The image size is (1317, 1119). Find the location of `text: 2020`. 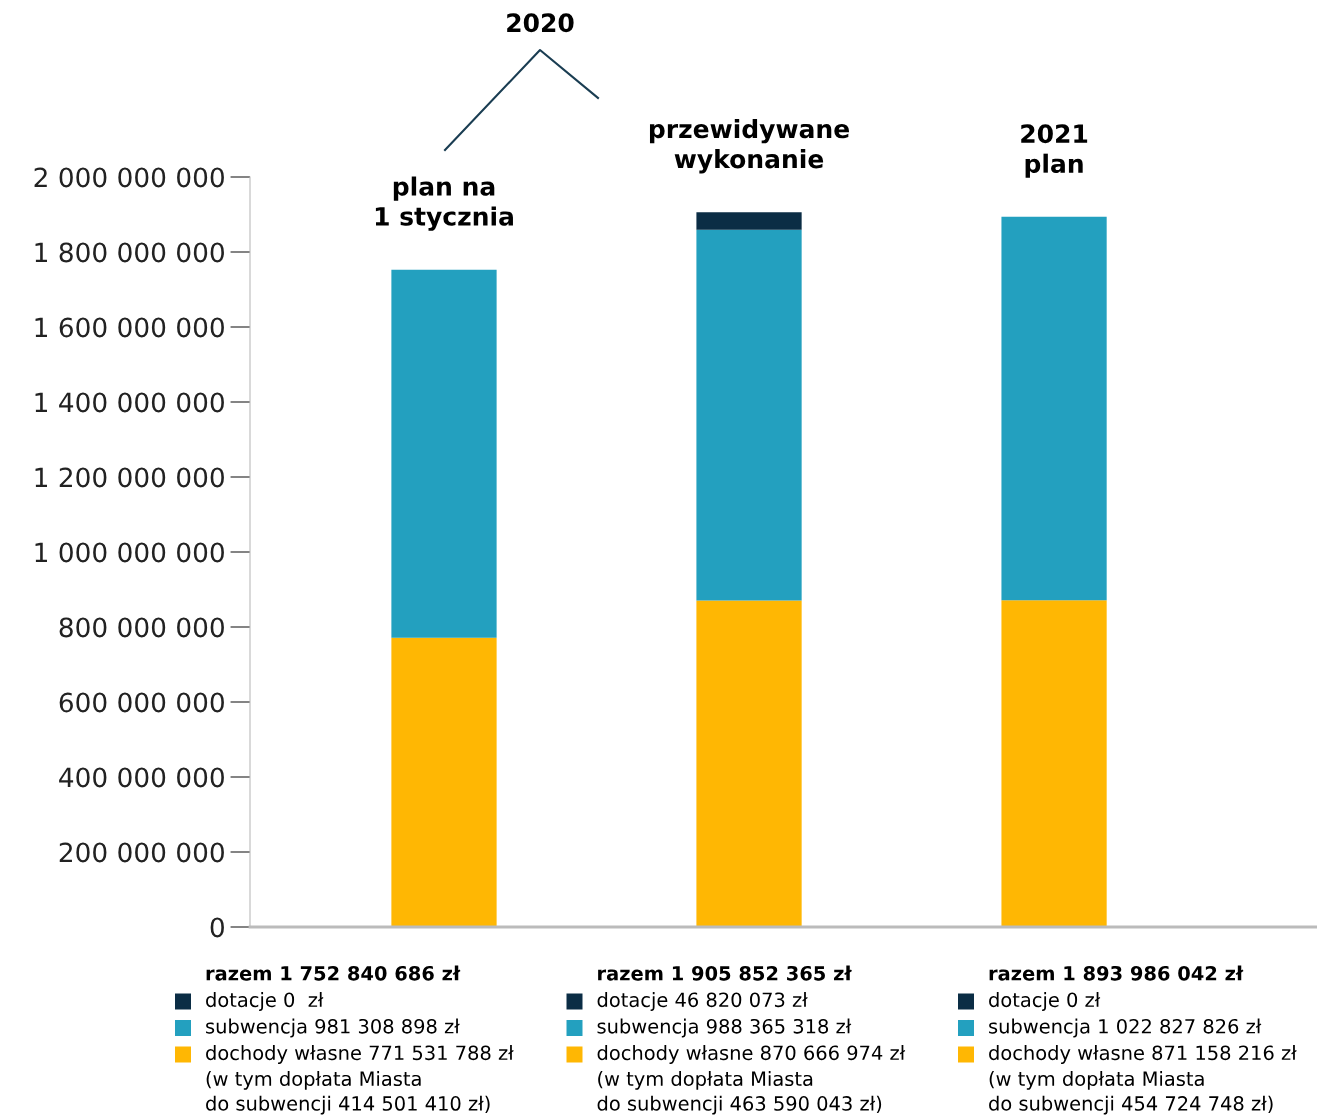

text: 2020 is located at coordinates (540, 23).